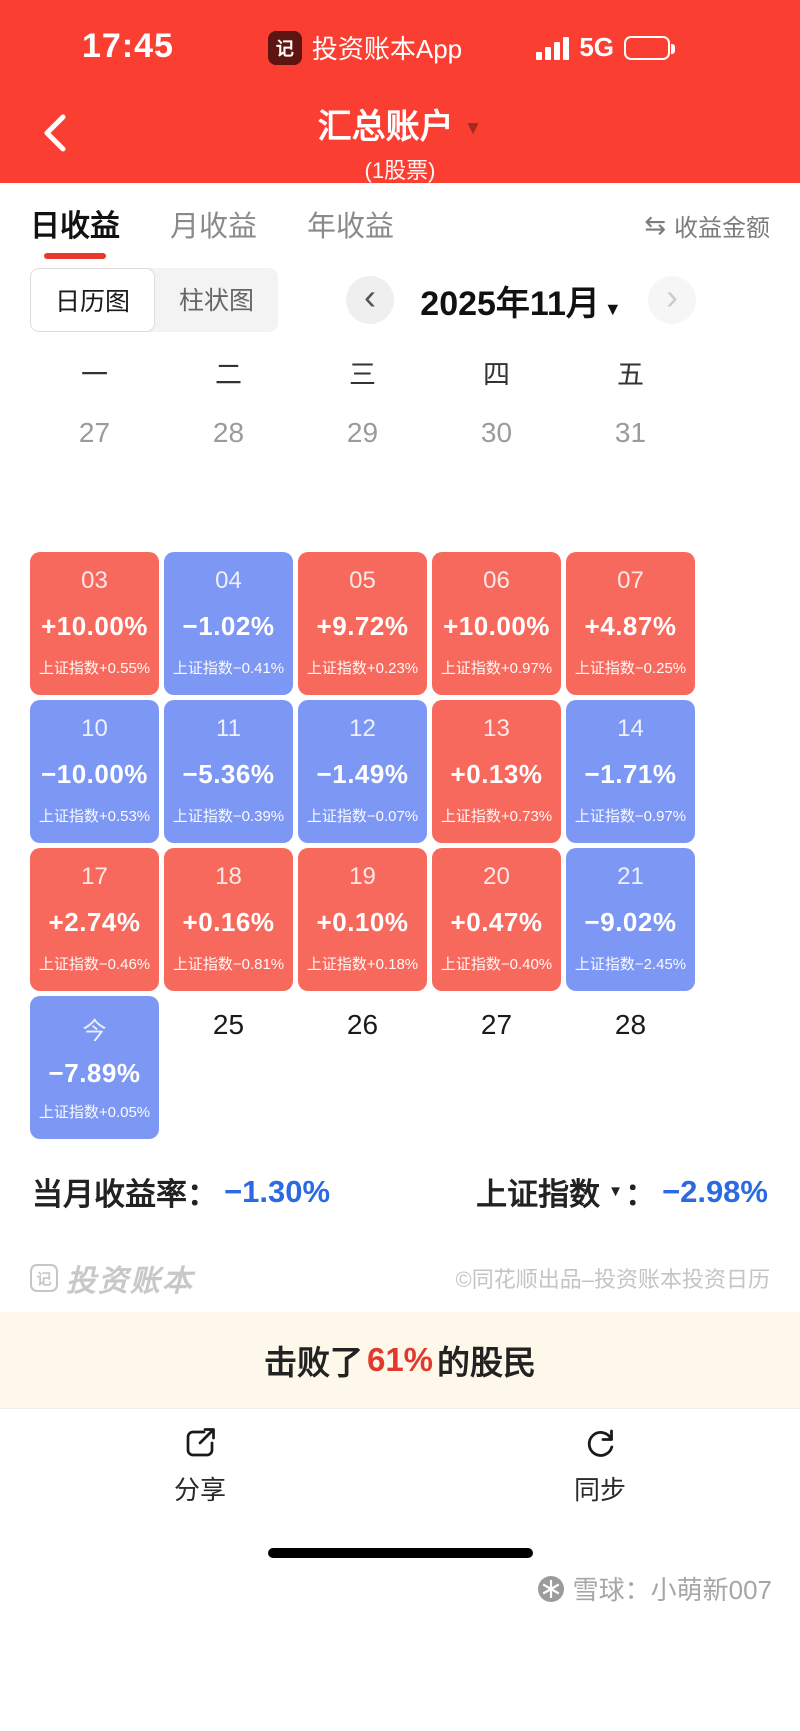 This screenshot has width=800, height=1731. Describe the element at coordinates (400, 170) in the screenshot. I see `account-subtitle: (1股票)` at that location.